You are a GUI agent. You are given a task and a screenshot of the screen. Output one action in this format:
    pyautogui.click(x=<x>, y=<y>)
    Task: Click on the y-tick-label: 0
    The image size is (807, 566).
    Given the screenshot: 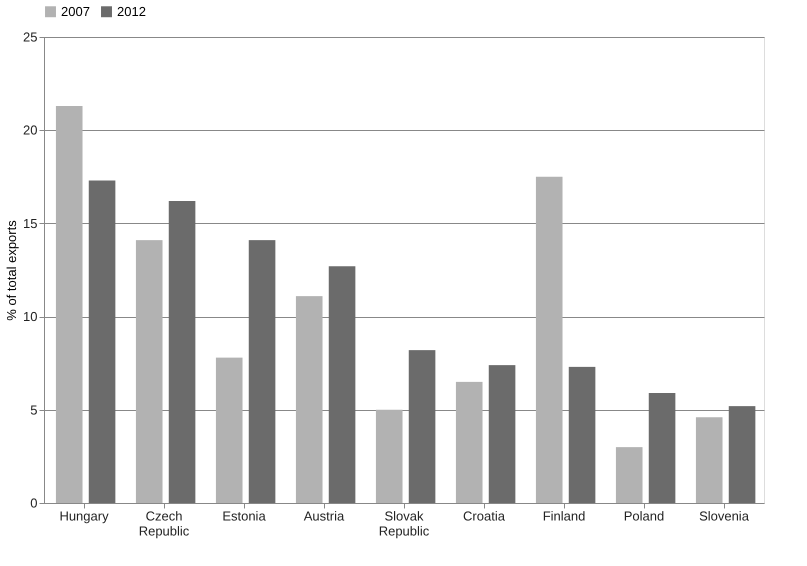 What is the action you would take?
    pyautogui.click(x=34, y=503)
    